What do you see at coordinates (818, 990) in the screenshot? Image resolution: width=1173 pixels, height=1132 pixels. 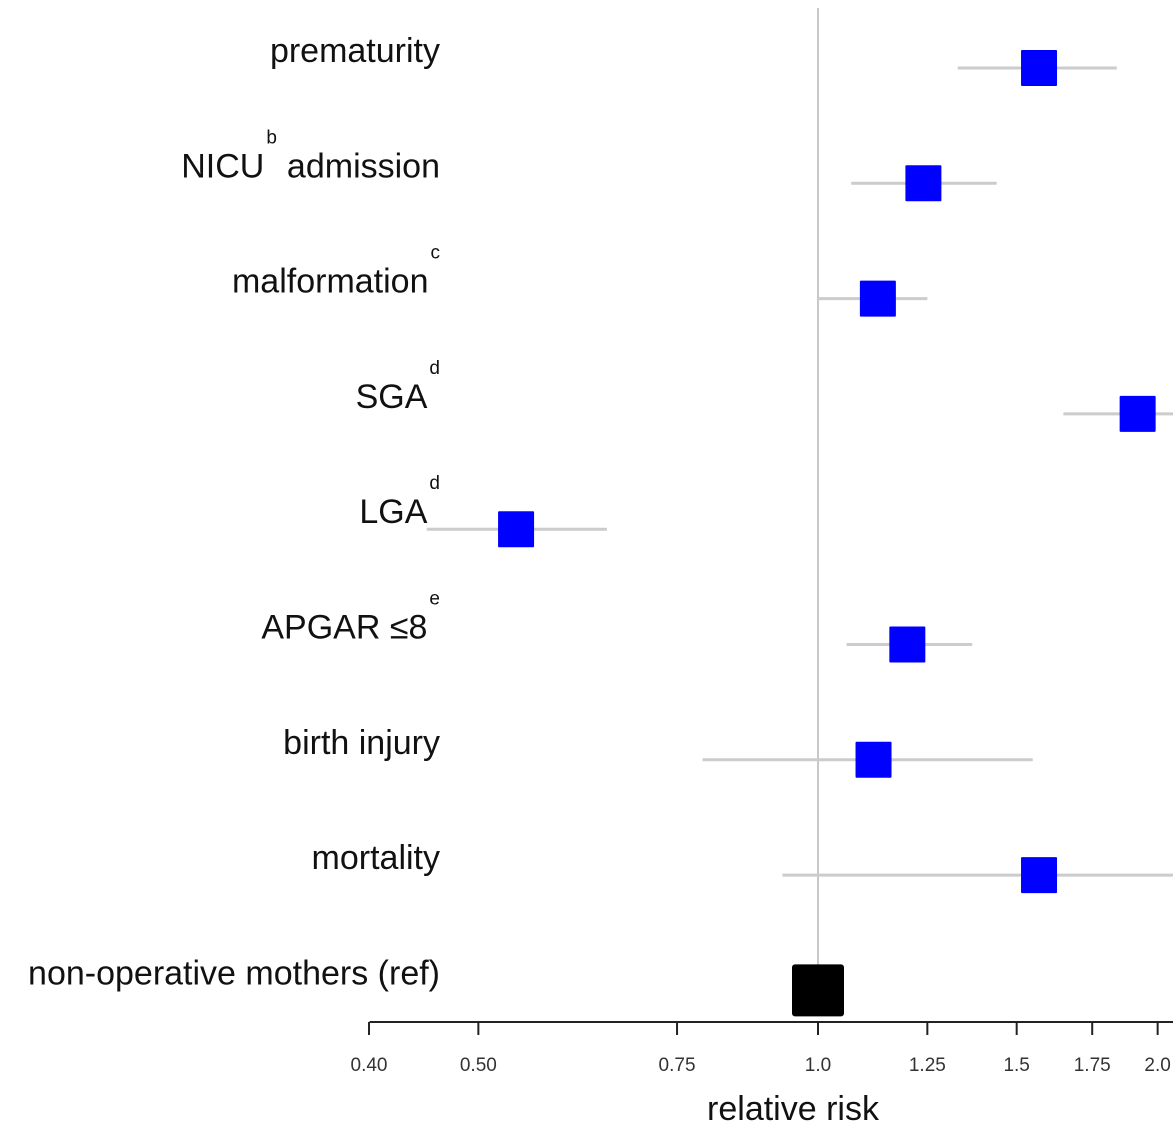 I see `reference-marker` at bounding box center [818, 990].